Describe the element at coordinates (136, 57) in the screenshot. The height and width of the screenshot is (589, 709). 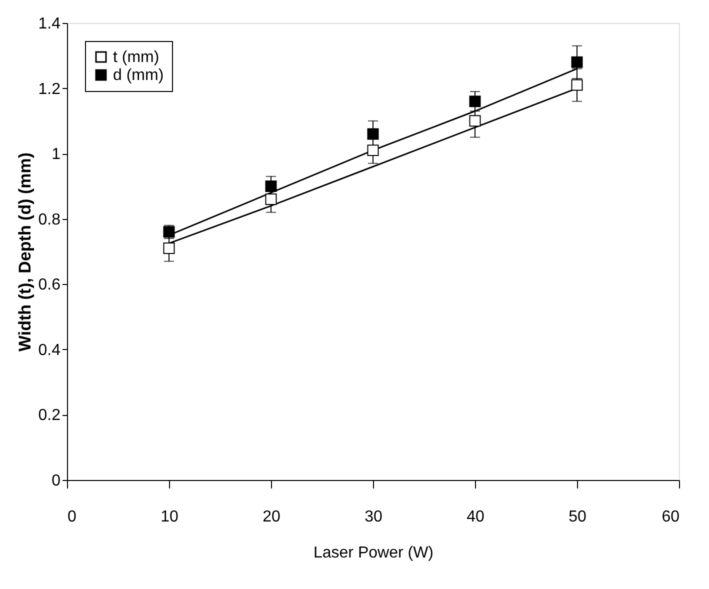
I see `legend-label: t (mm)` at that location.